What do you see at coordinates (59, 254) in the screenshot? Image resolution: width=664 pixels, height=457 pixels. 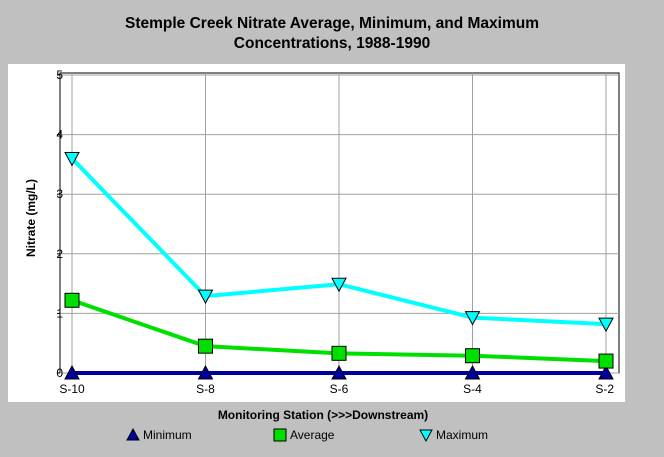 I see `y-tick-label: 2` at bounding box center [59, 254].